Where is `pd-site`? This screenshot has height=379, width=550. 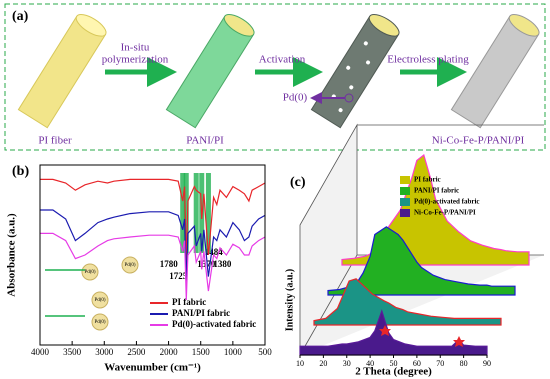 pd-site is located at coordinates (349, 98).